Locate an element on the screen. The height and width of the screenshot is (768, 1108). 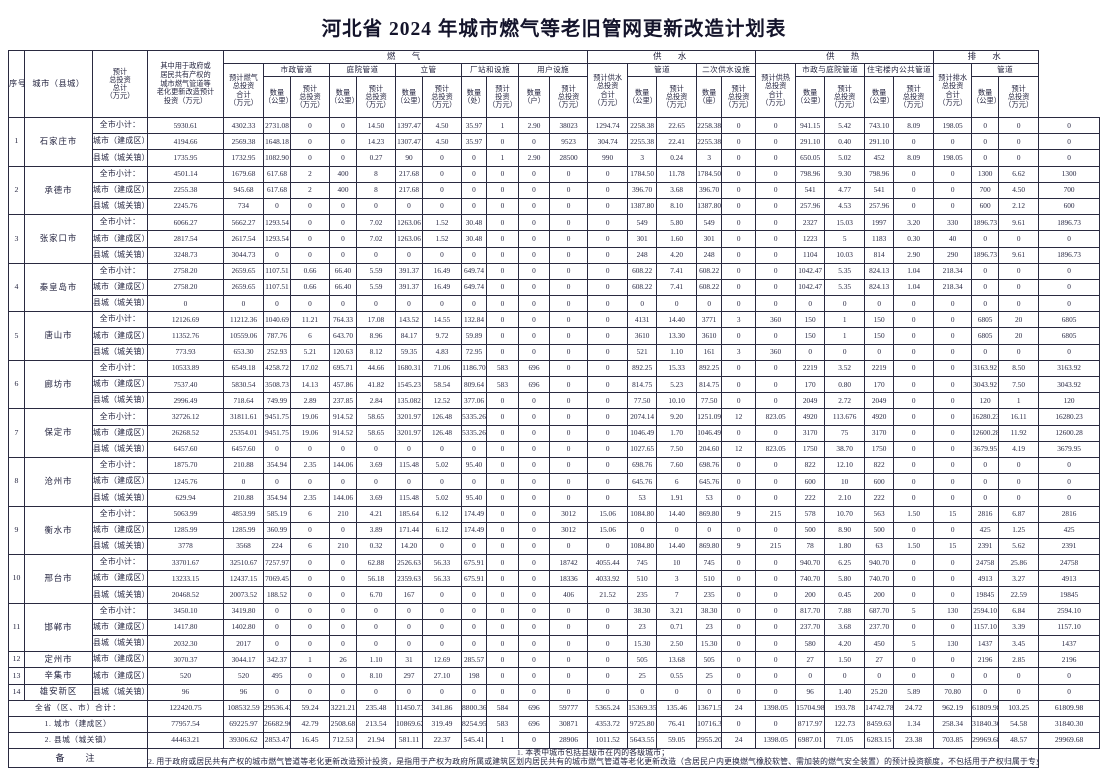
cell-value: 4.50 is located at coordinates (442, 142).